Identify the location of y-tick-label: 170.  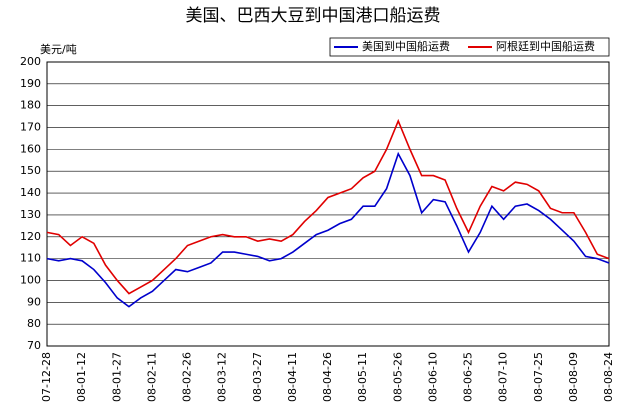
(30, 127).